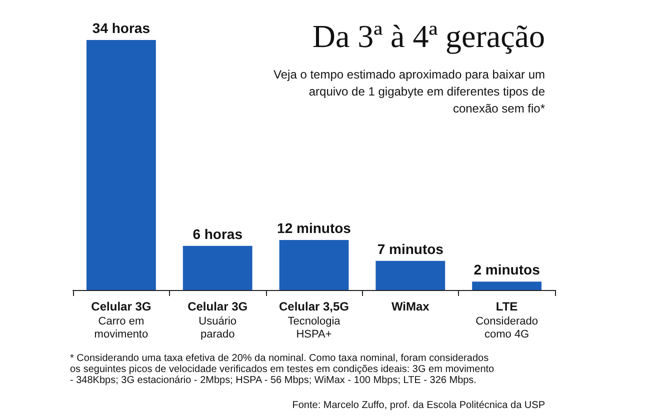  What do you see at coordinates (428, 36) in the screenshot?
I see `chart-title: Da 3ª à 4ª geração` at bounding box center [428, 36].